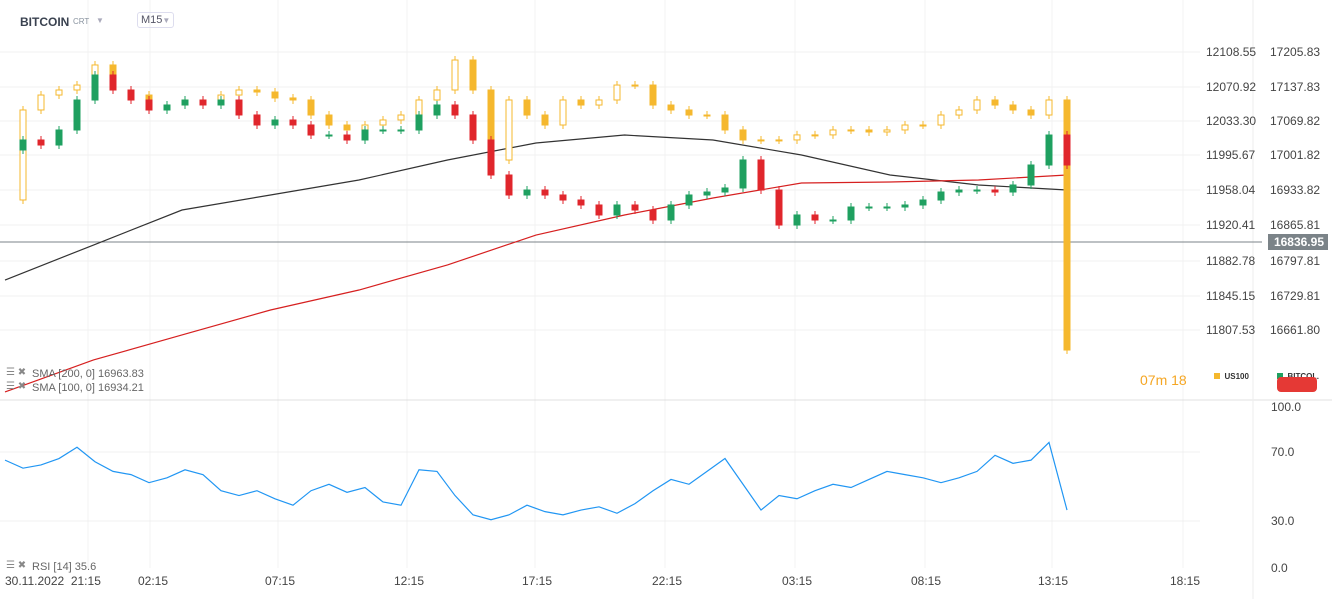 The width and height of the screenshot is (1332, 599). What do you see at coordinates (81, 21) in the screenshot?
I see `chart-type-selector: CRT` at bounding box center [81, 21].